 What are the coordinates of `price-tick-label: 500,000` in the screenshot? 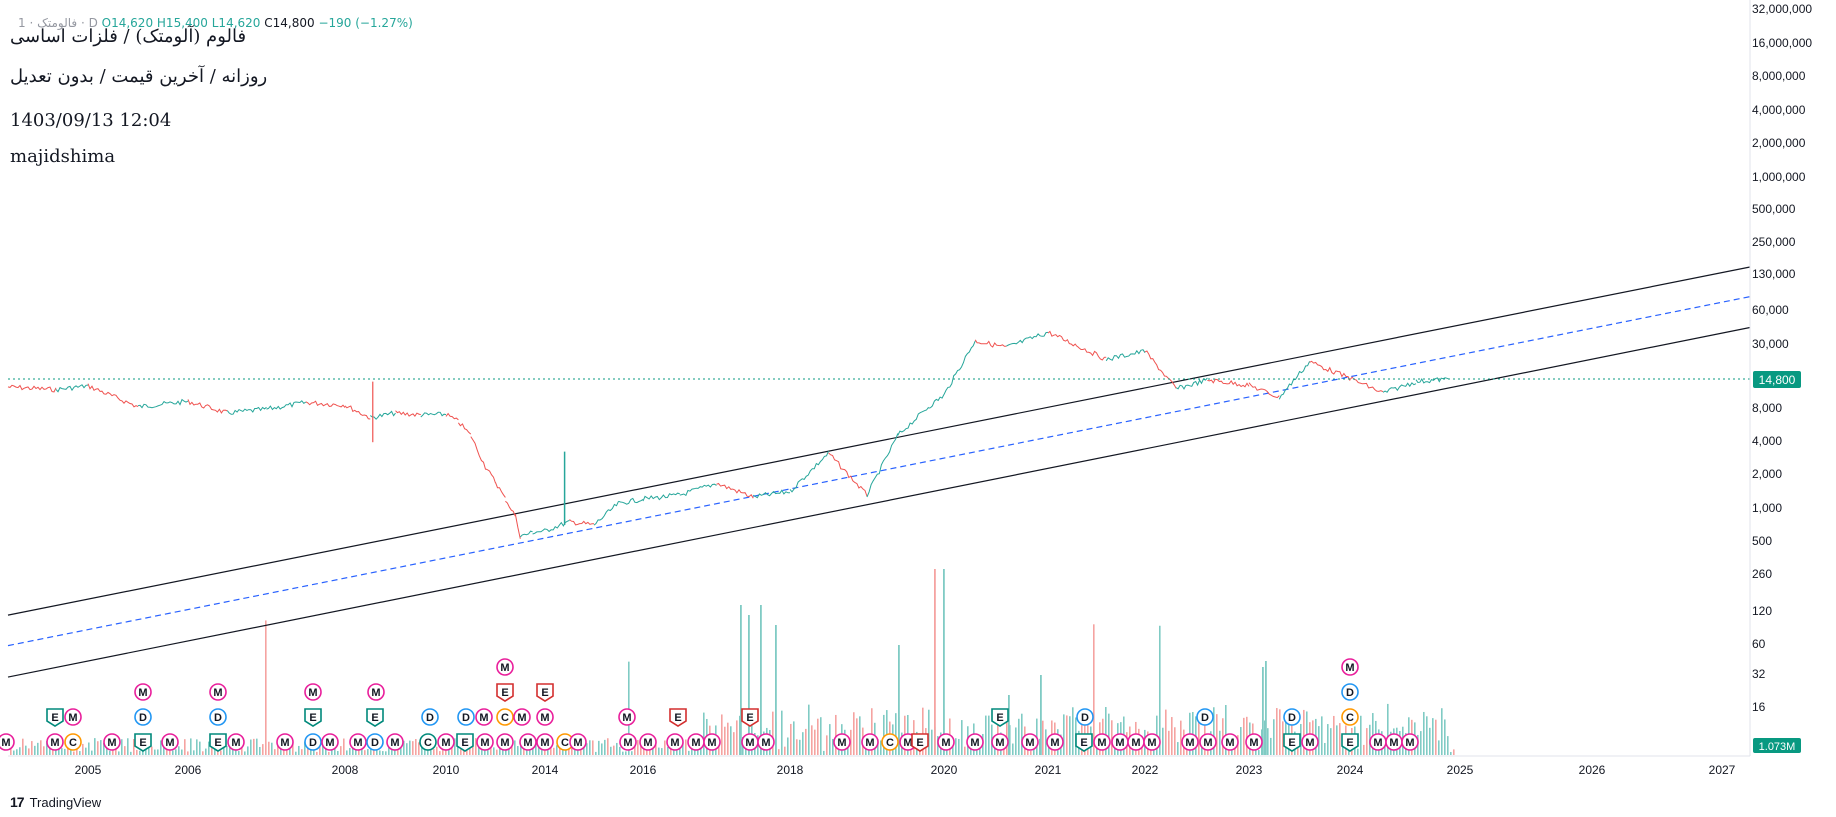 It's located at (1774, 209).